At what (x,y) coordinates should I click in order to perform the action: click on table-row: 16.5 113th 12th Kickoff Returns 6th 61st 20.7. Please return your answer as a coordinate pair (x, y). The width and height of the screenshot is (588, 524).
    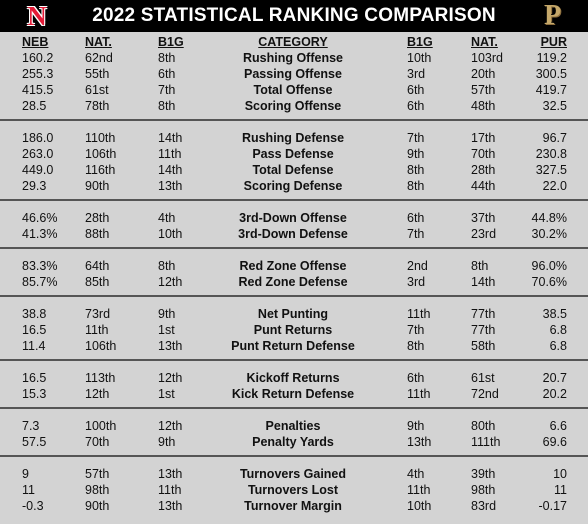
    Looking at the image, I should click on (294, 378).